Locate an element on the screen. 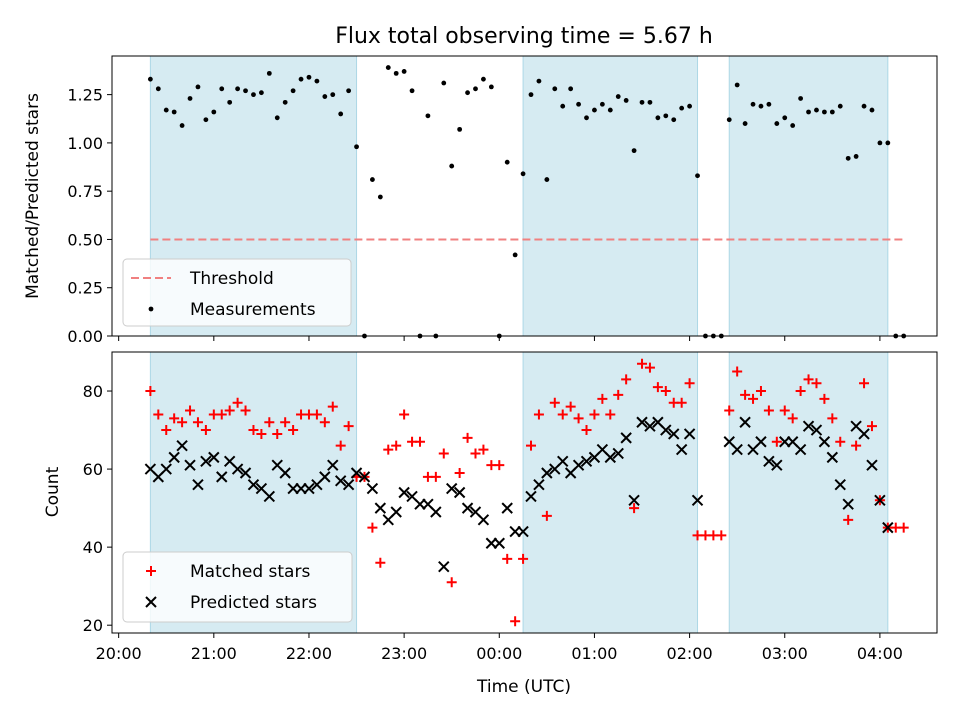 Image resolution: width=960 pixels, height=724 pixels. legend: Matched stars Predicted stars is located at coordinates (237, 587).